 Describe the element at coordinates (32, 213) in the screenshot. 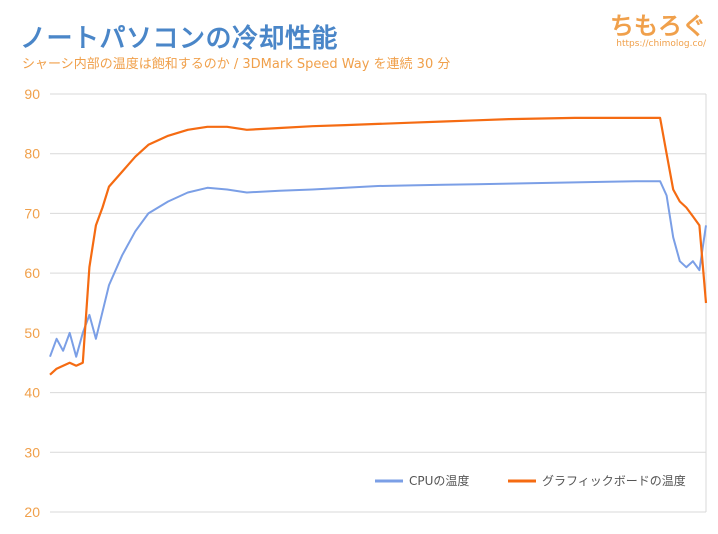

I see `y-tick-label: 70` at that location.